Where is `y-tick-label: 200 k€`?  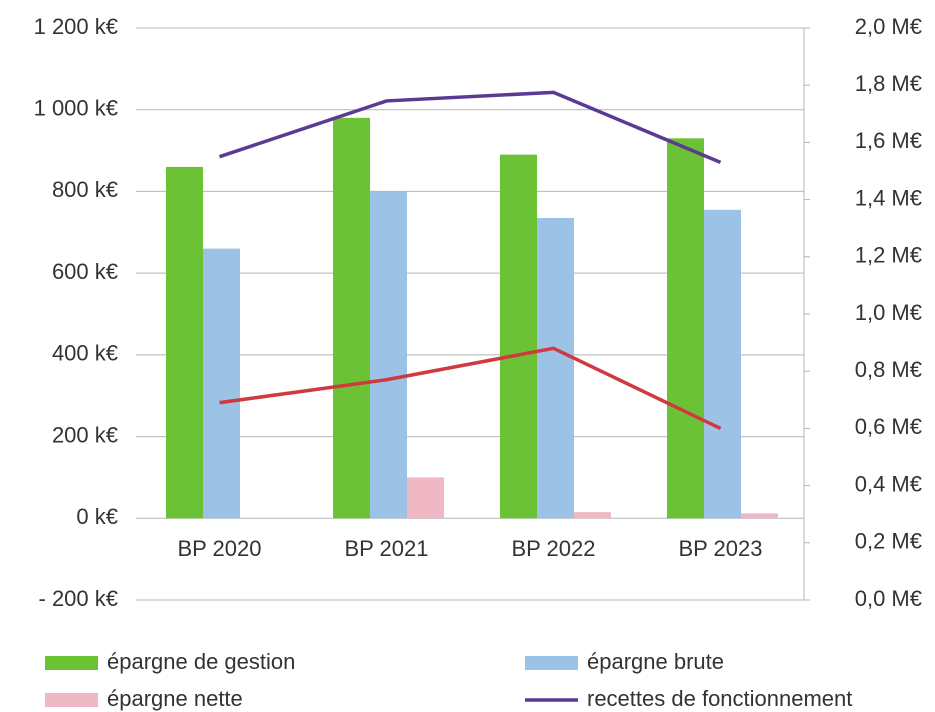
y-tick-label: 200 k€ is located at coordinates (85, 434).